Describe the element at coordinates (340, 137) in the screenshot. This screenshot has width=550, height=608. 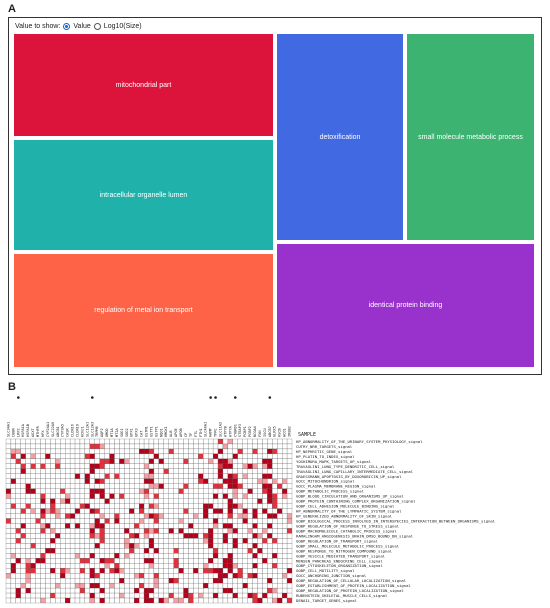
I see `treemap-tile-detoxification: detoxification` at that location.